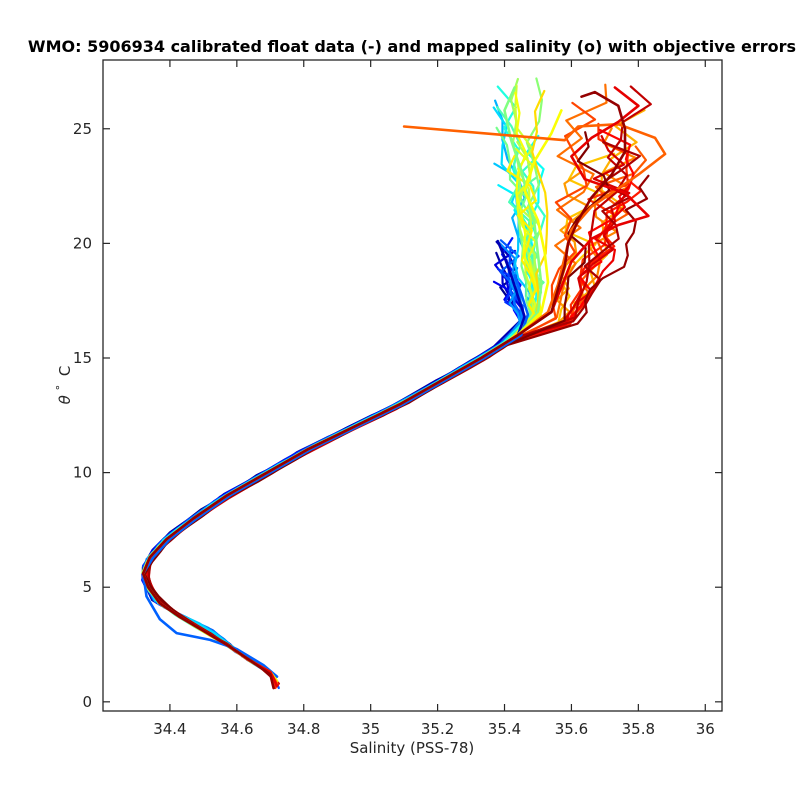  What do you see at coordinates (87, 587) in the screenshot?
I see `y-tick-label: 5` at bounding box center [87, 587].